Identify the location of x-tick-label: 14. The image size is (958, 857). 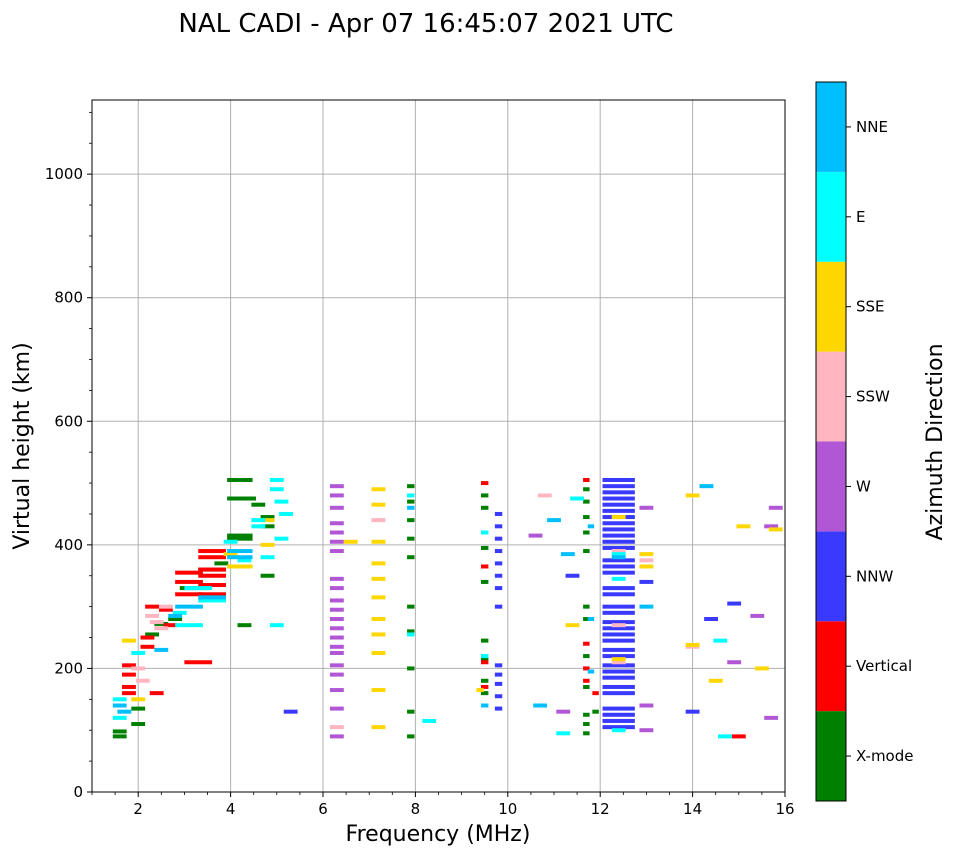
(692, 809).